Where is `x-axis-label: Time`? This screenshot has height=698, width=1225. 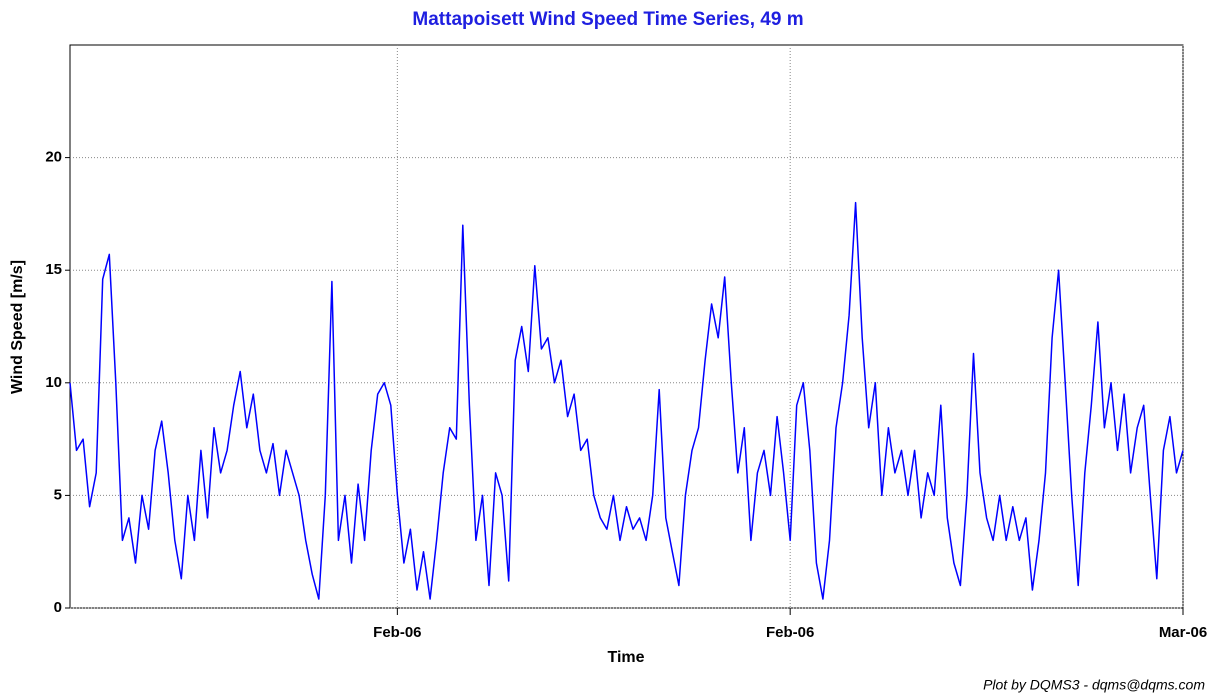
x-axis-label: Time is located at coordinates (625, 657).